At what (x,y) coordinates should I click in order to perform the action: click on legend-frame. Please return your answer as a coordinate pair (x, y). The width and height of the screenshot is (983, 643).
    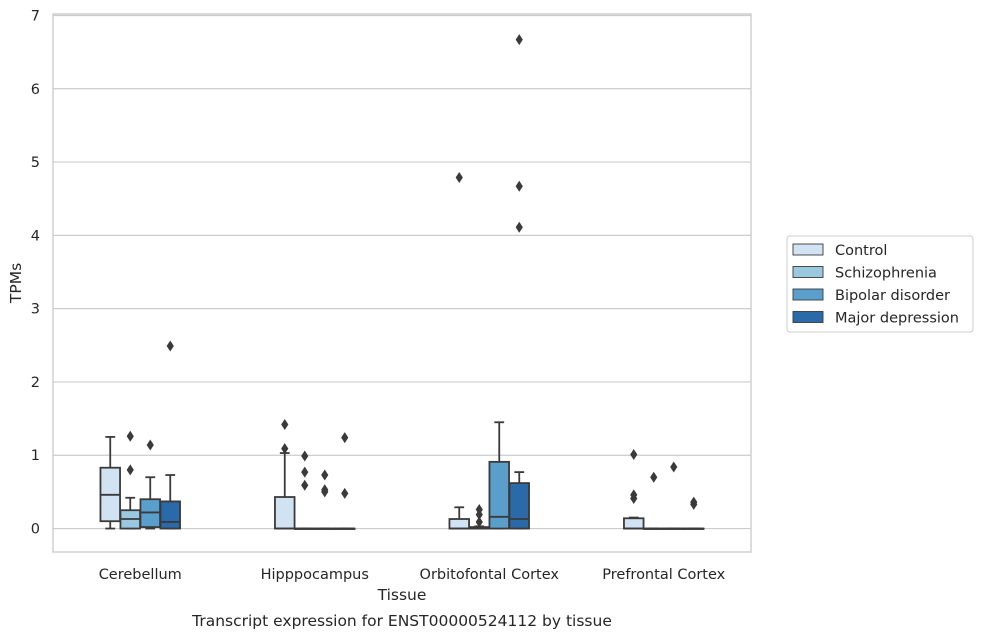
    Looking at the image, I should click on (880, 284).